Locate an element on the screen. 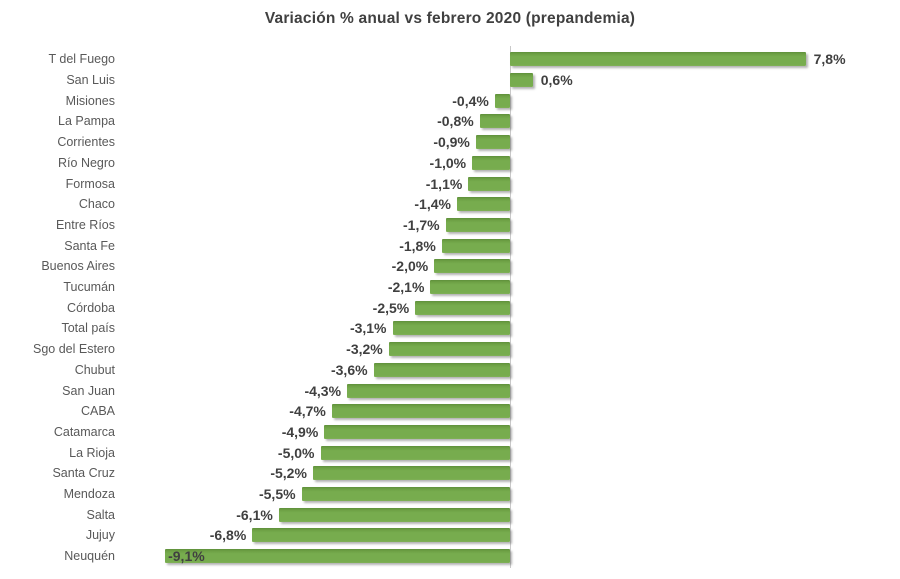  category-label: Buenos Aires is located at coordinates (78, 266).